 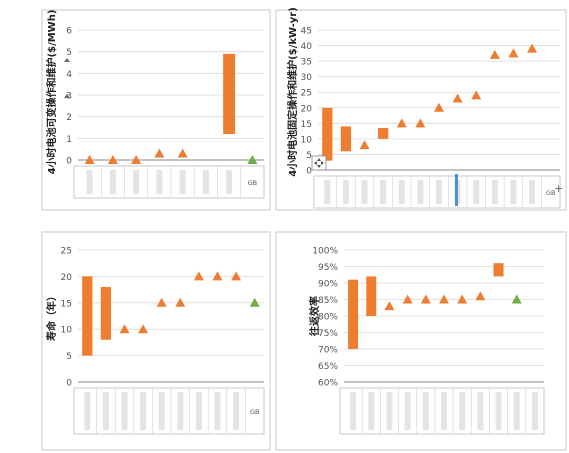 I want to click on y-axis-label: 寿命（年）, so click(x=51, y=316).